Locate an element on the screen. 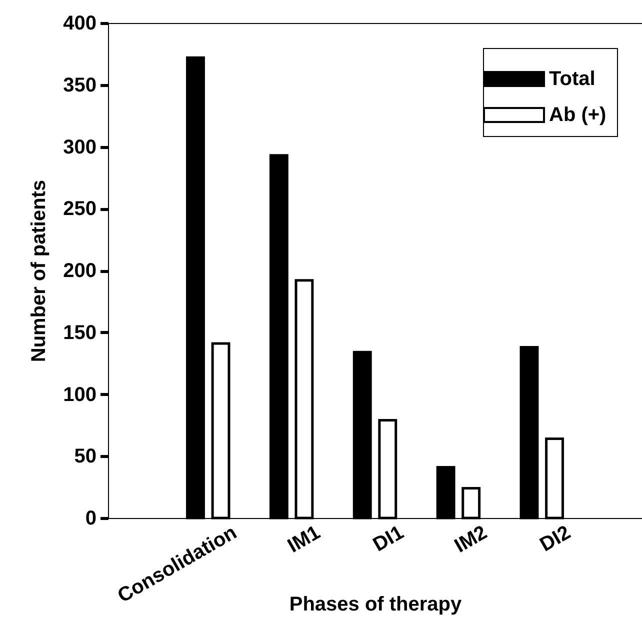  y-tick-label: 350 is located at coordinates (79, 85).